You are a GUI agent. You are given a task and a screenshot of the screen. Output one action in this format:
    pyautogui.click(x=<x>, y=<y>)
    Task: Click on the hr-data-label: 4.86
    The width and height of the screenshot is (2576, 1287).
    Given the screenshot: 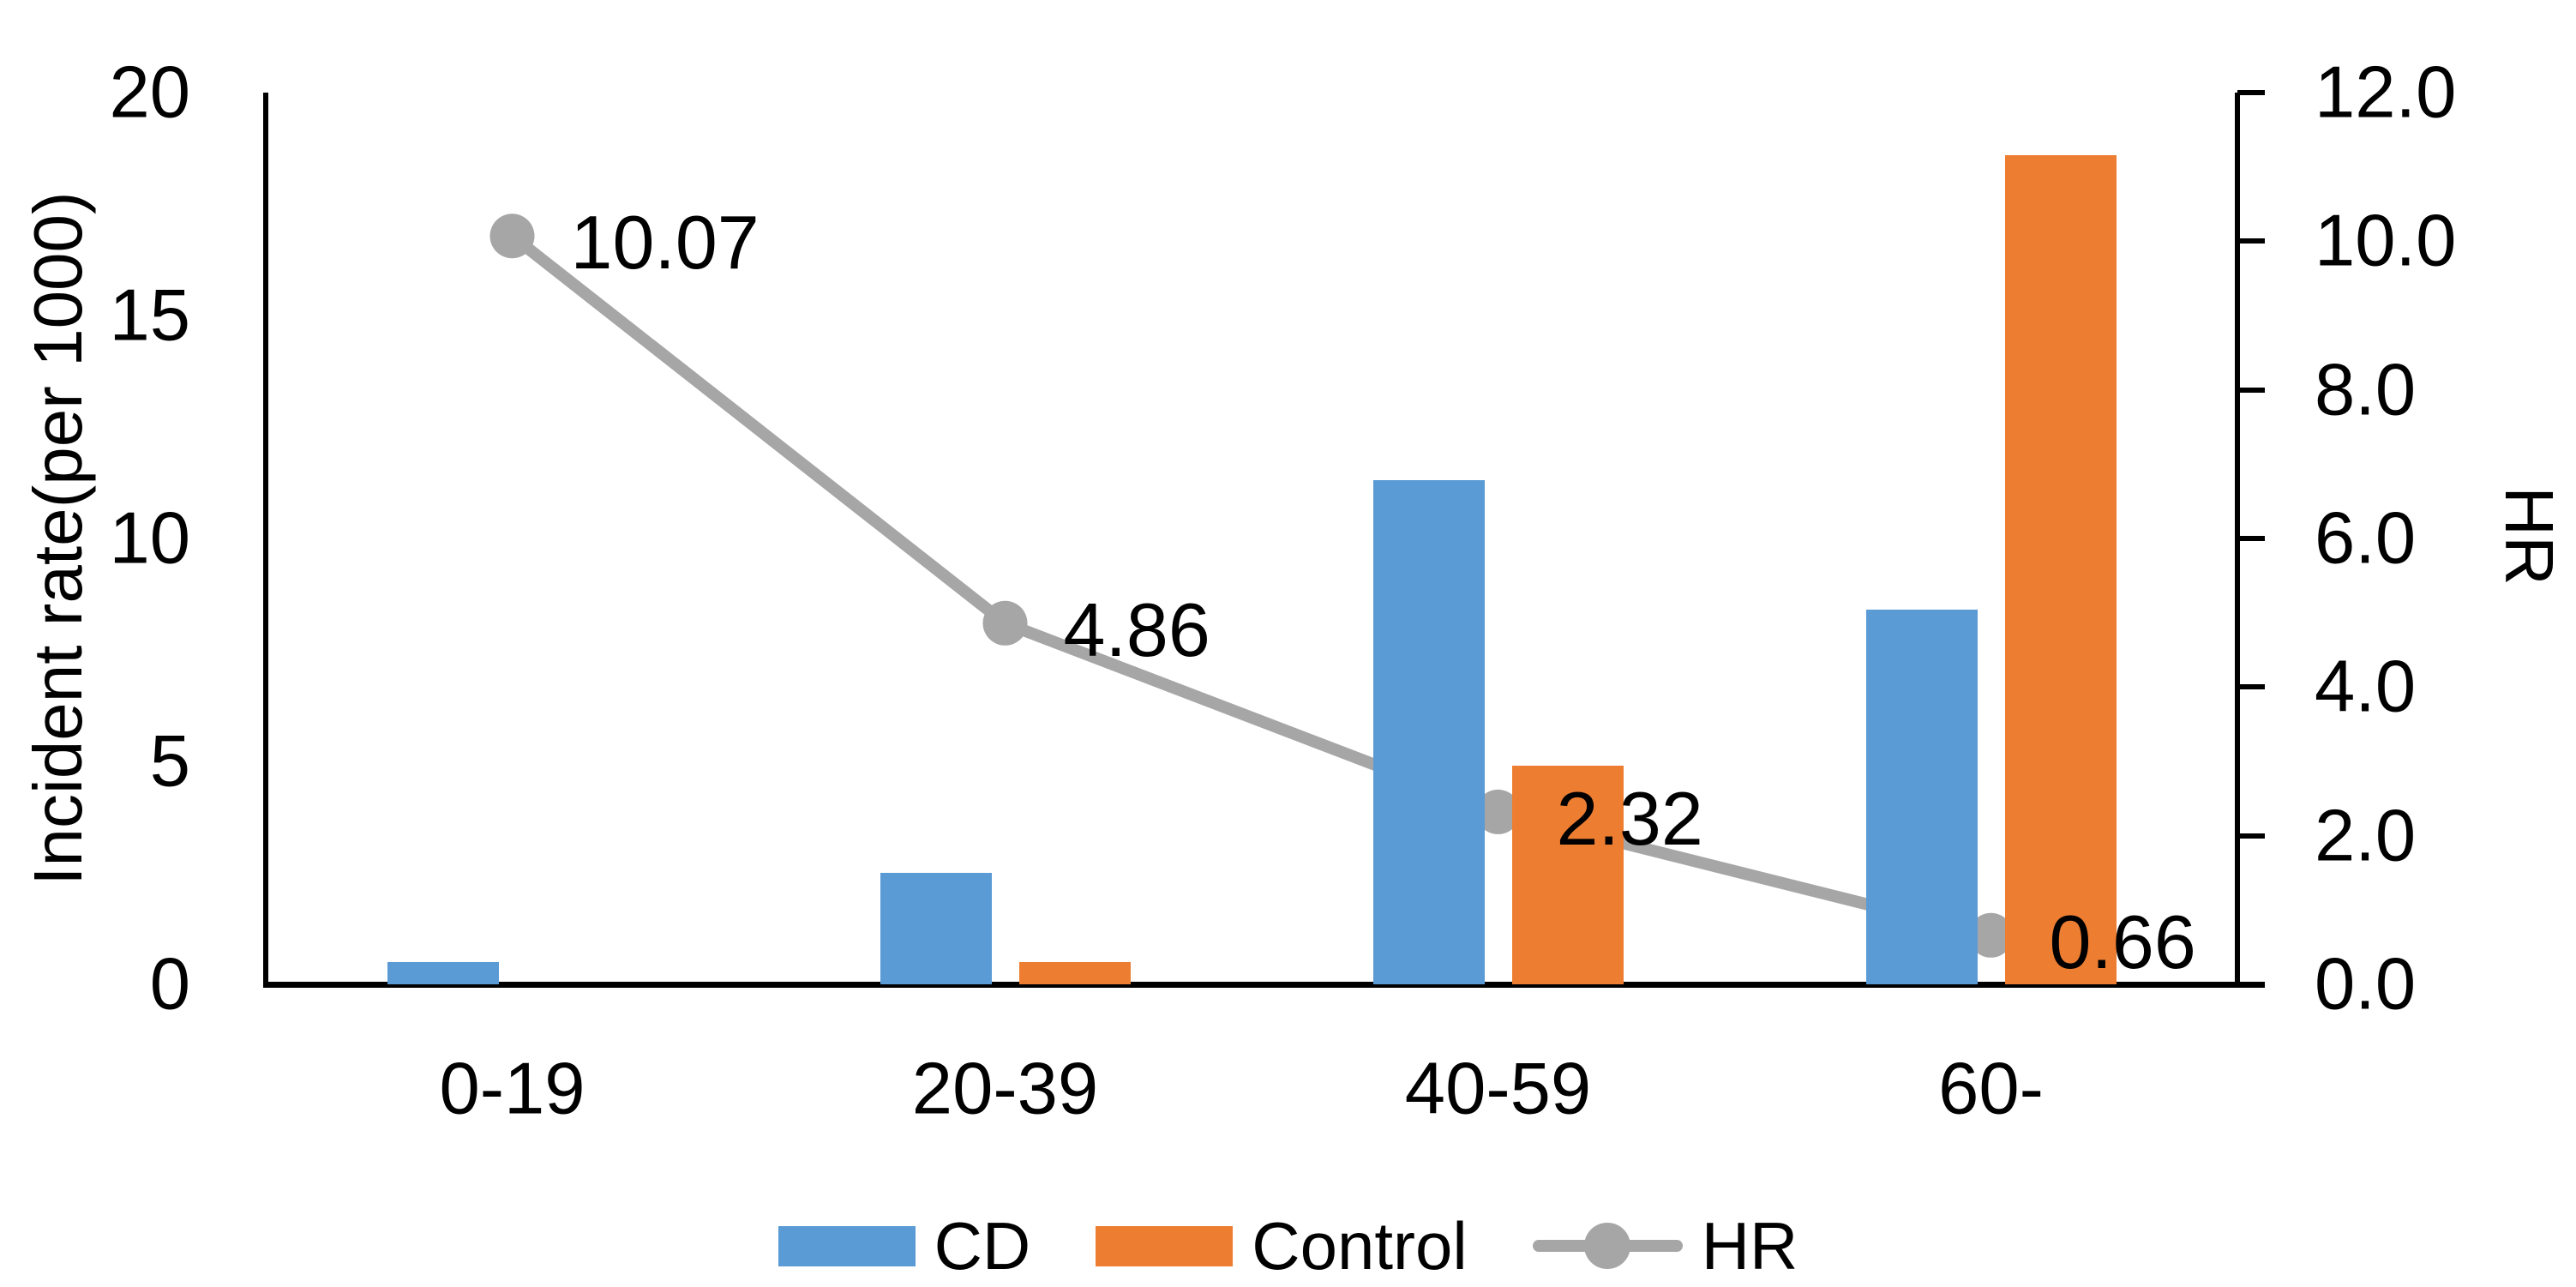 What is the action you would take?
    pyautogui.click(x=1136, y=629)
    